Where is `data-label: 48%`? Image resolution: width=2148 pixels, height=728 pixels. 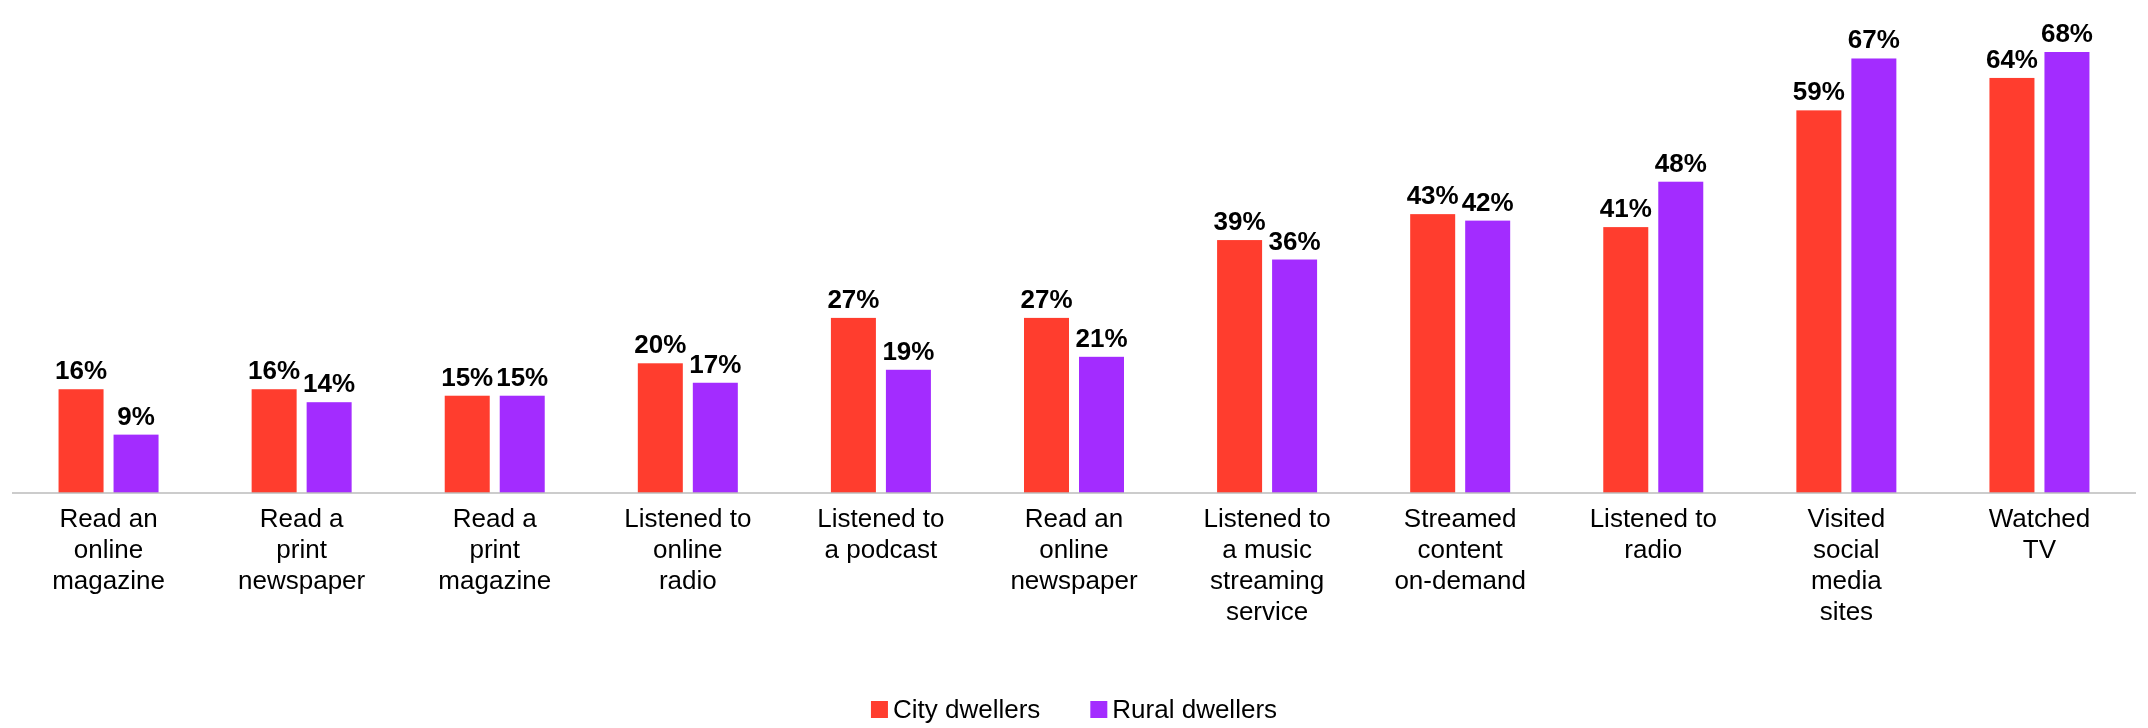 data-label: 48% is located at coordinates (1680, 162).